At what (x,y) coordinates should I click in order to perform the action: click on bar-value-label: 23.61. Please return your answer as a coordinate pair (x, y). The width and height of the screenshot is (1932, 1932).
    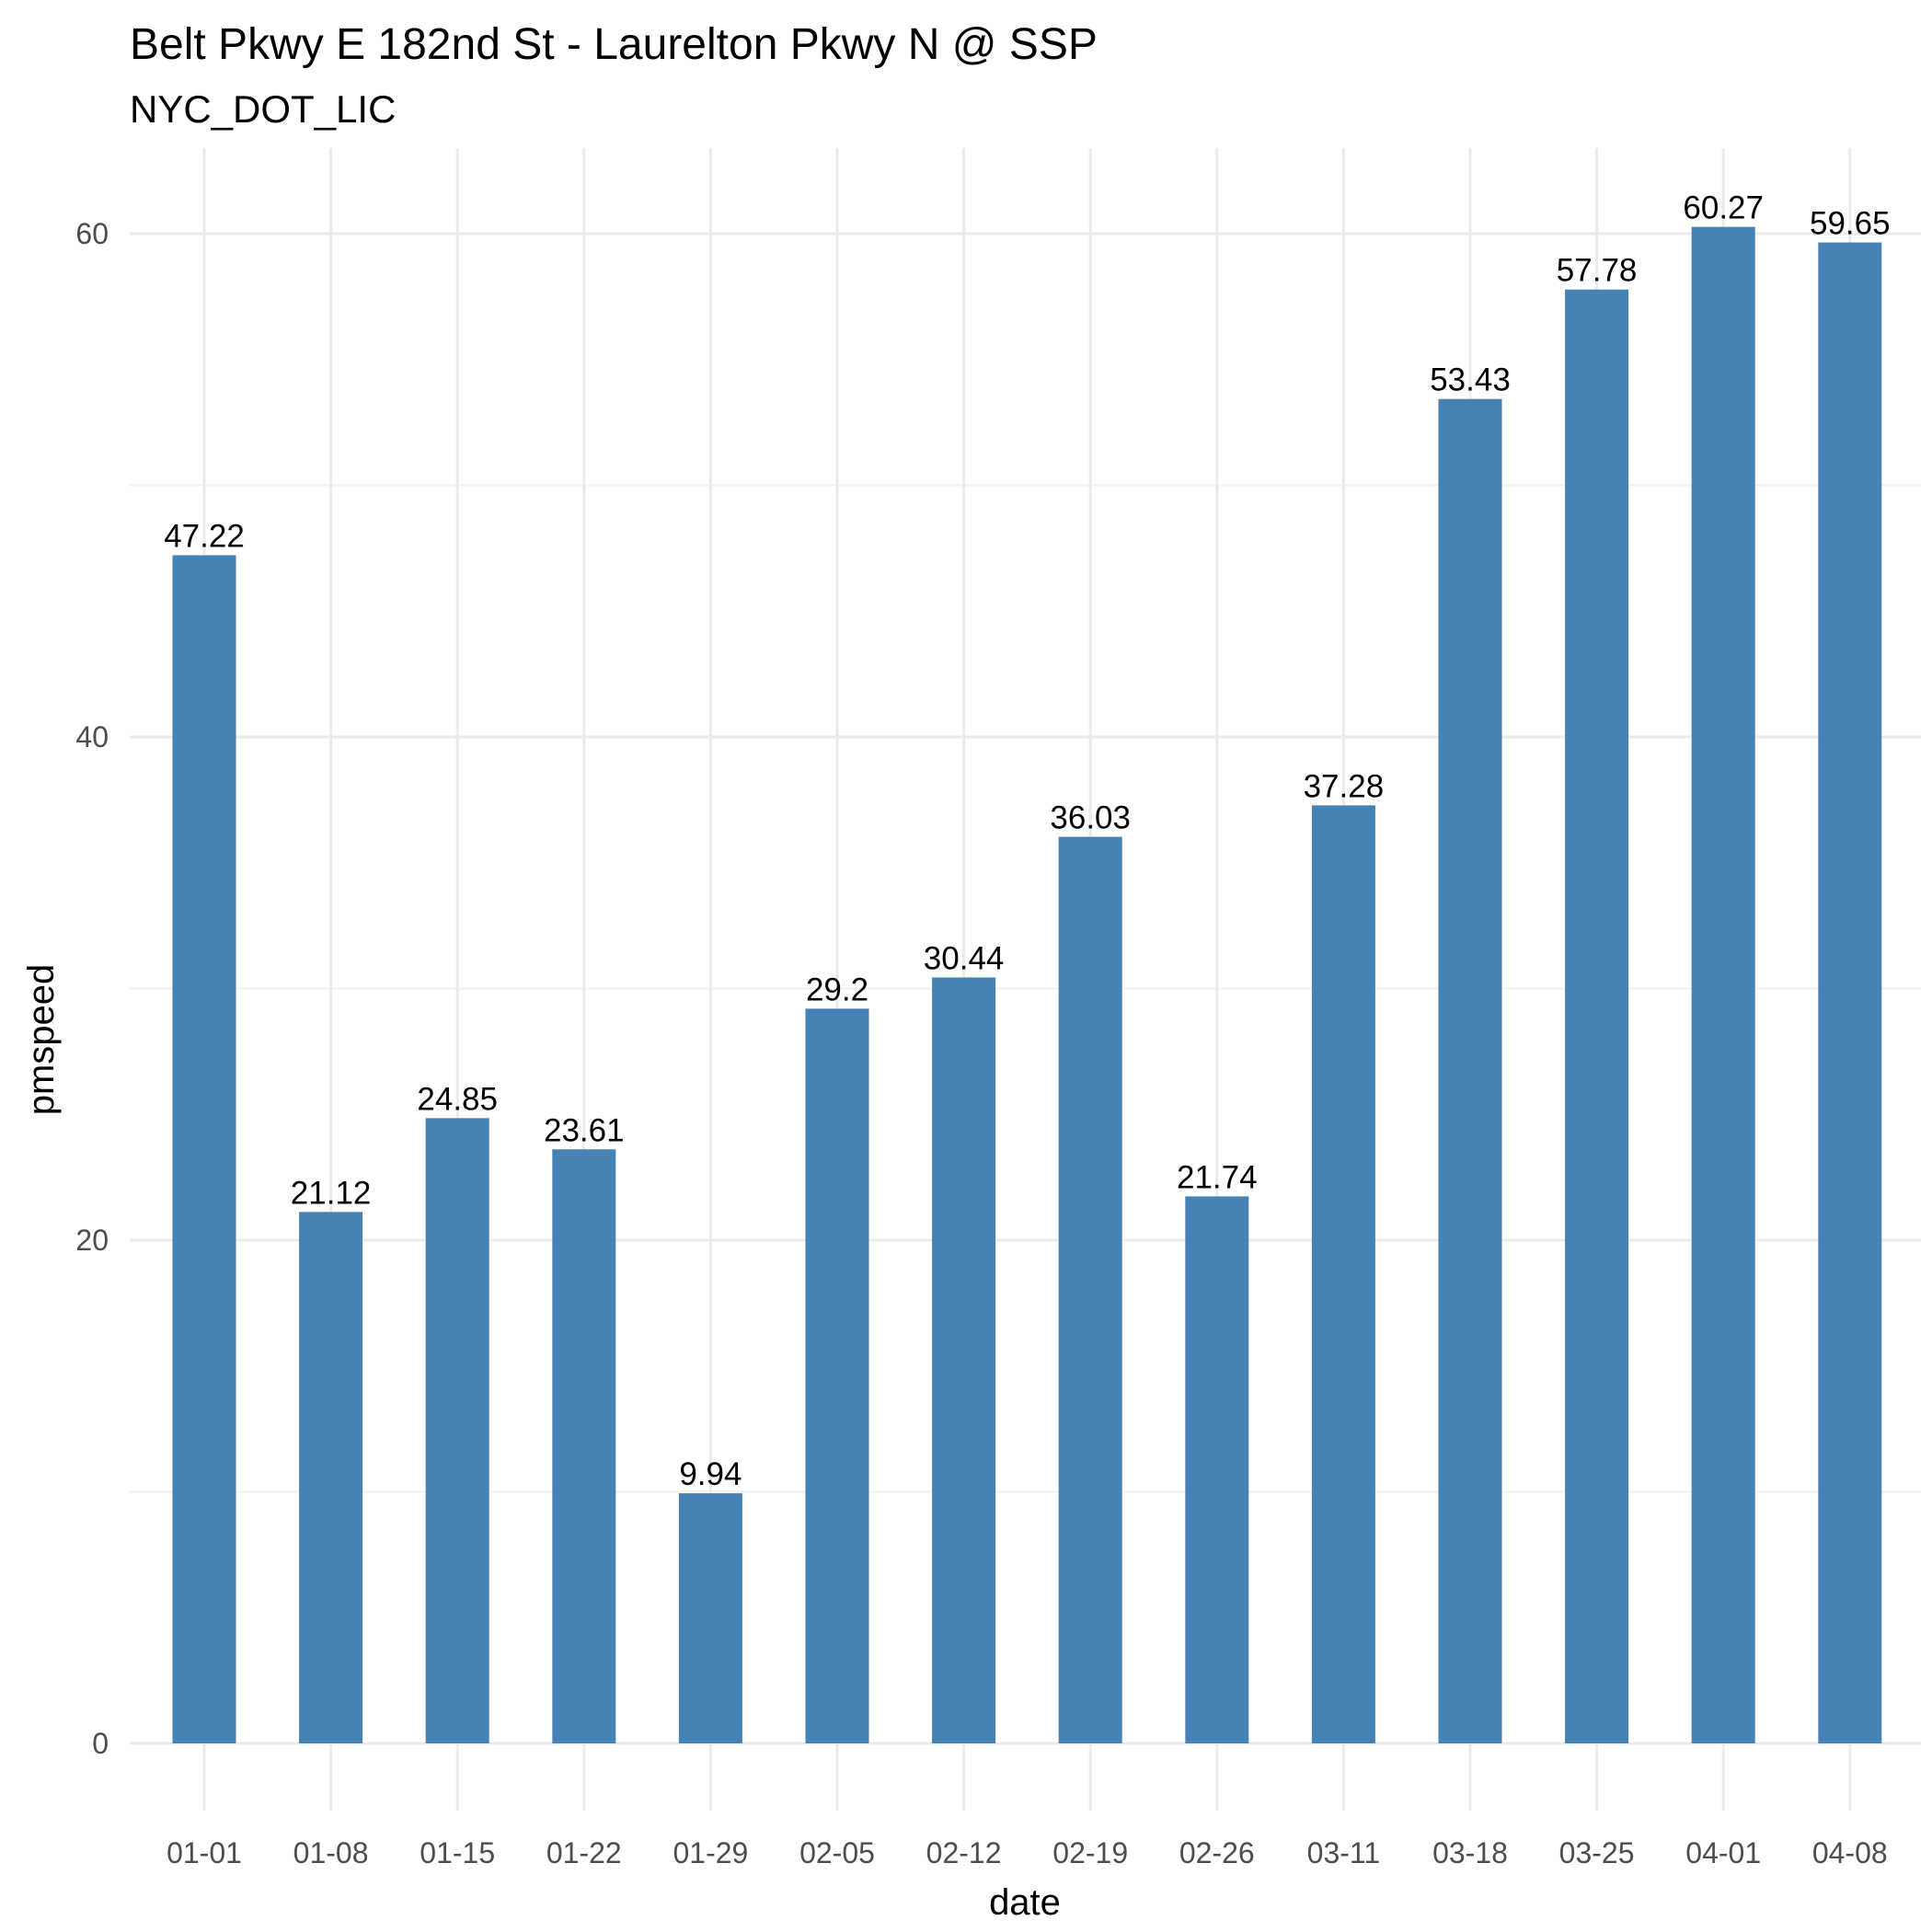
    Looking at the image, I should click on (584, 1130).